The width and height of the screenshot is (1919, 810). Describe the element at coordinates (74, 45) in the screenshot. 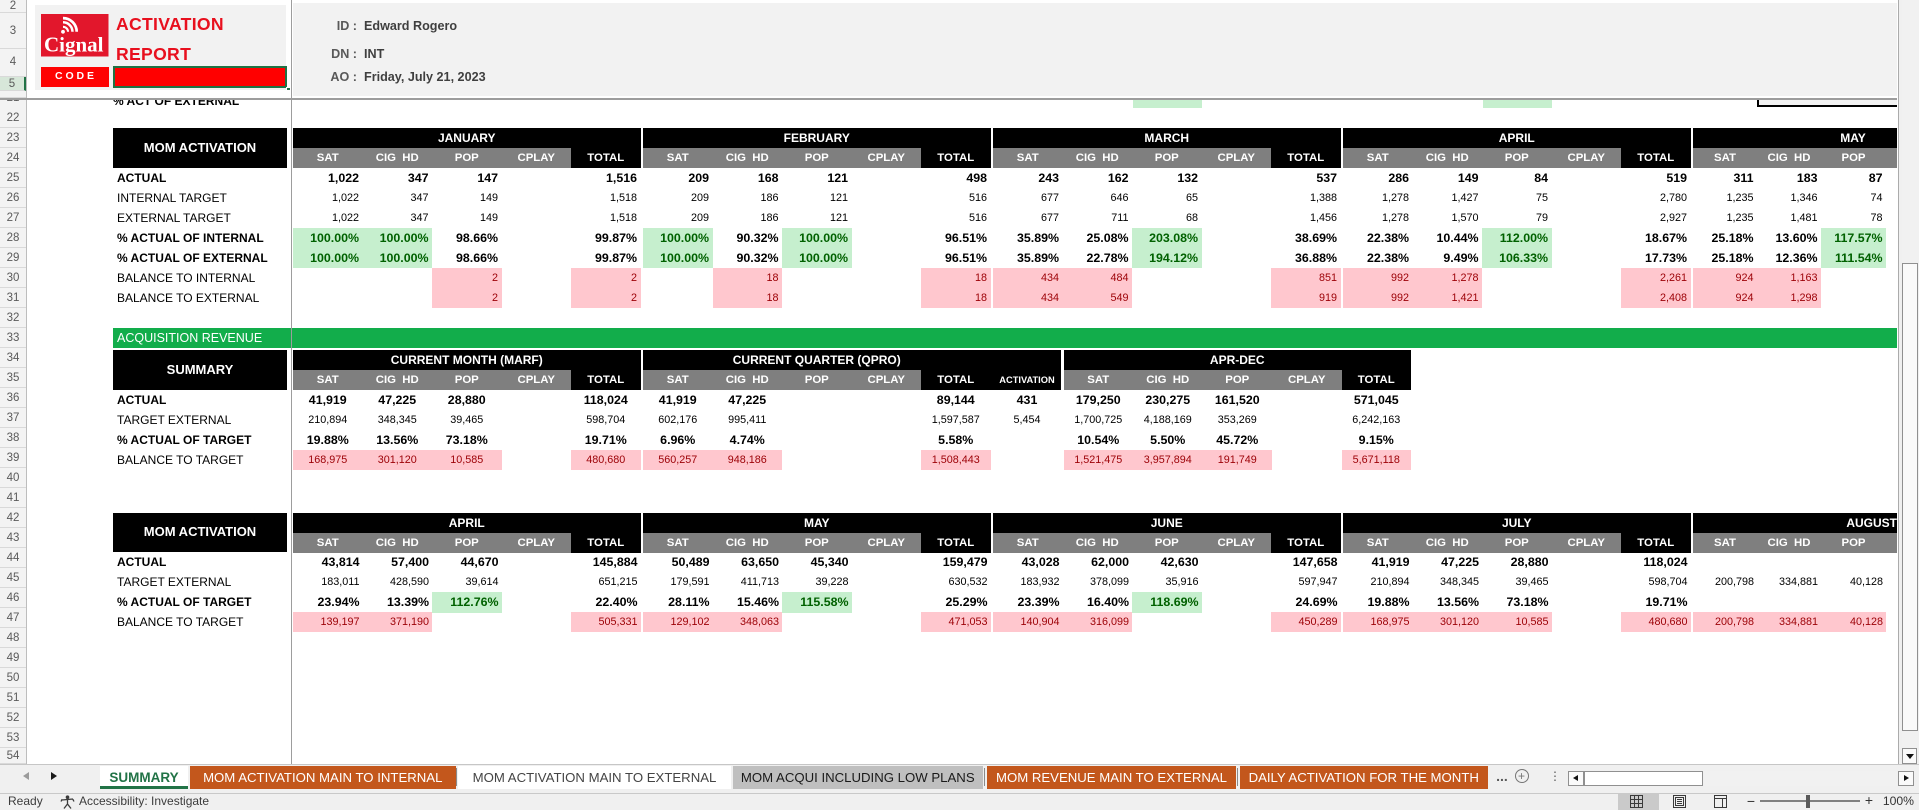

I see `svg-text: Cignal` at that location.